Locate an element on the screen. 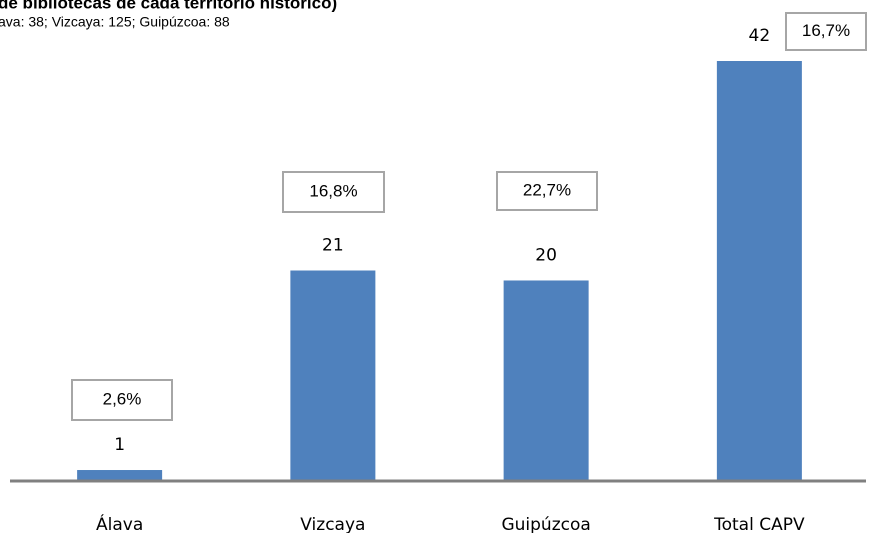  annotation: 16,8% is located at coordinates (333, 190).